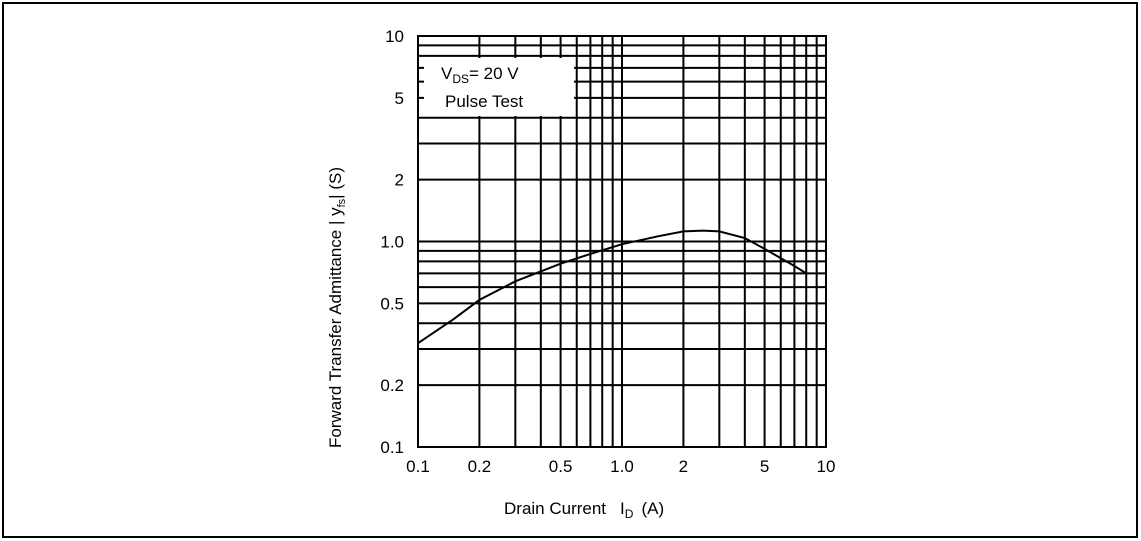  Describe the element at coordinates (629, 514) in the screenshot. I see `x-axis-label-subscript: D` at that location.